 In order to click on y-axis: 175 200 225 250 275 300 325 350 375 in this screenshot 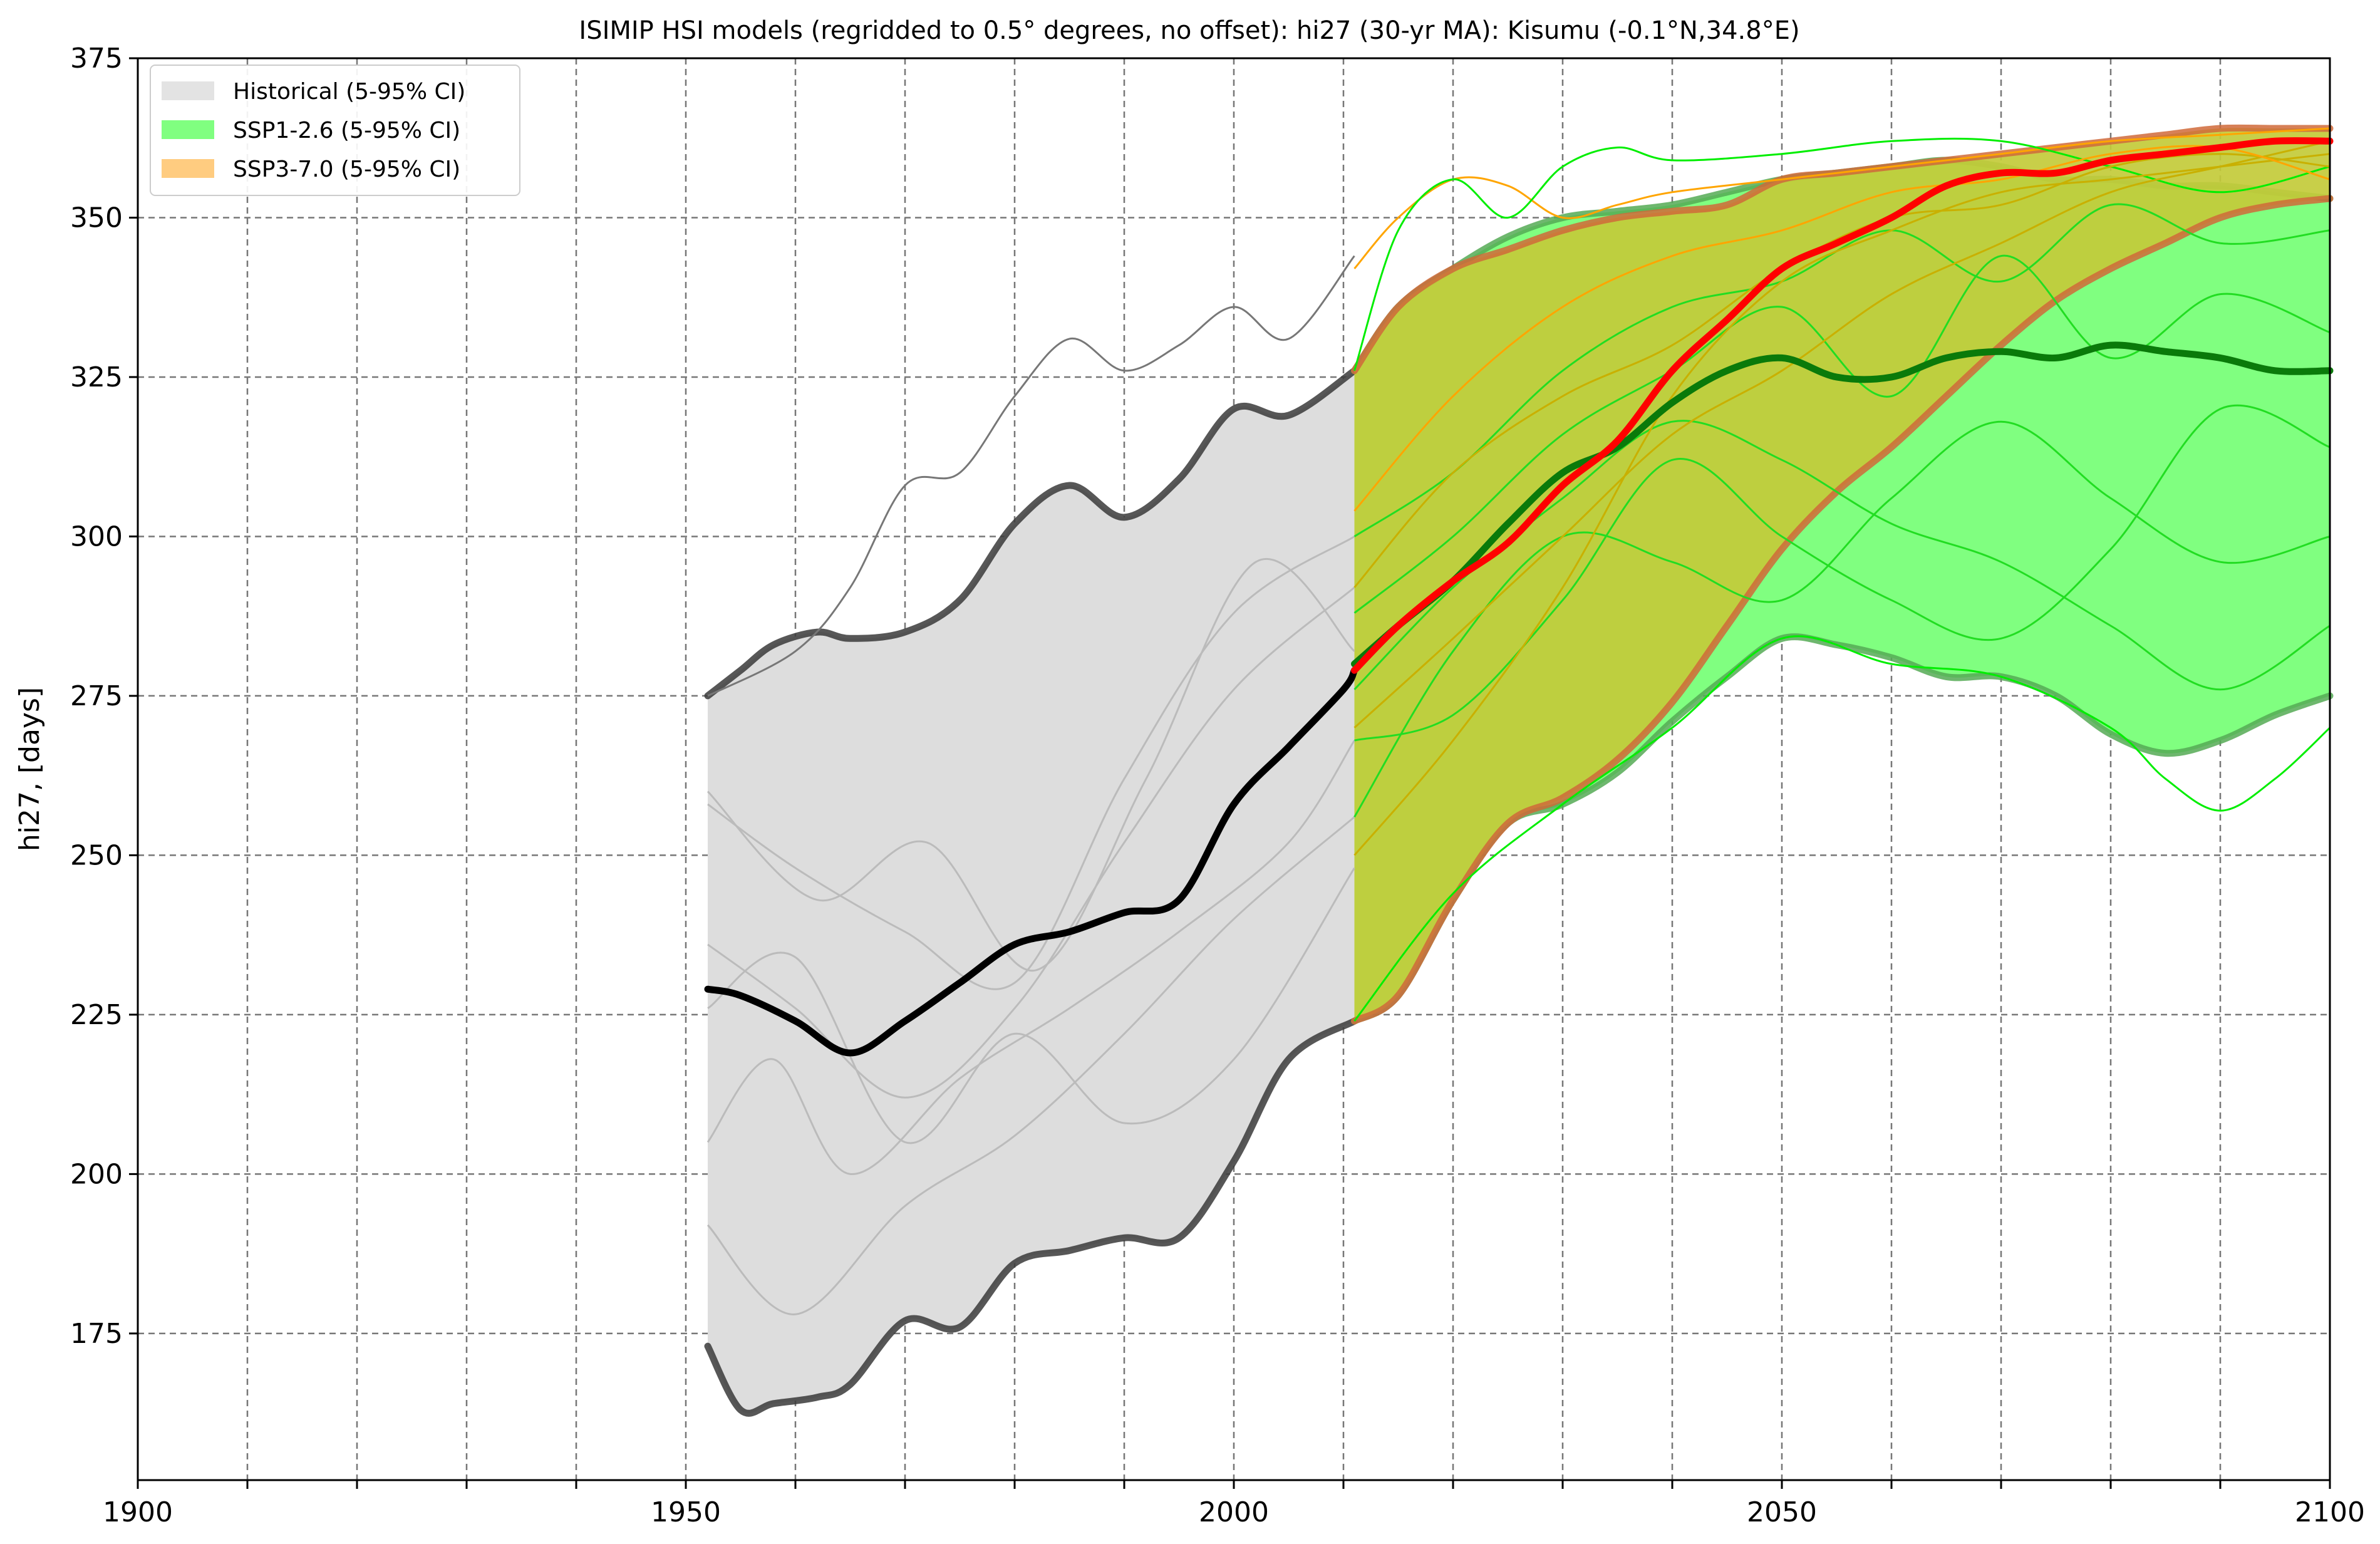, I will do `click(104, 696)`.